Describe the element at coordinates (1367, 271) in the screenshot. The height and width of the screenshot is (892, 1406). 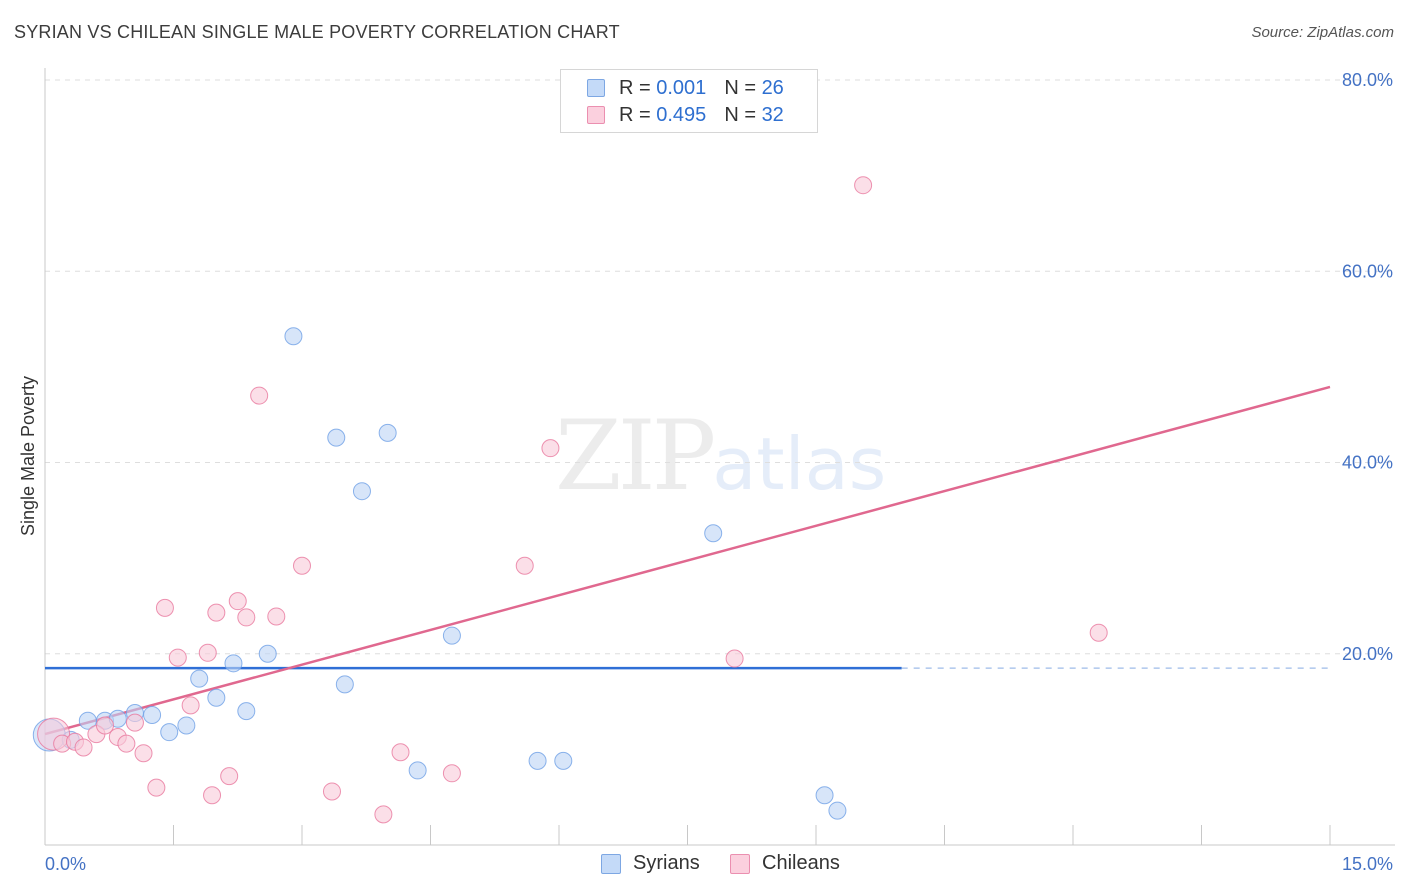
I see `y-tick-label-60: 60.0%` at that location.